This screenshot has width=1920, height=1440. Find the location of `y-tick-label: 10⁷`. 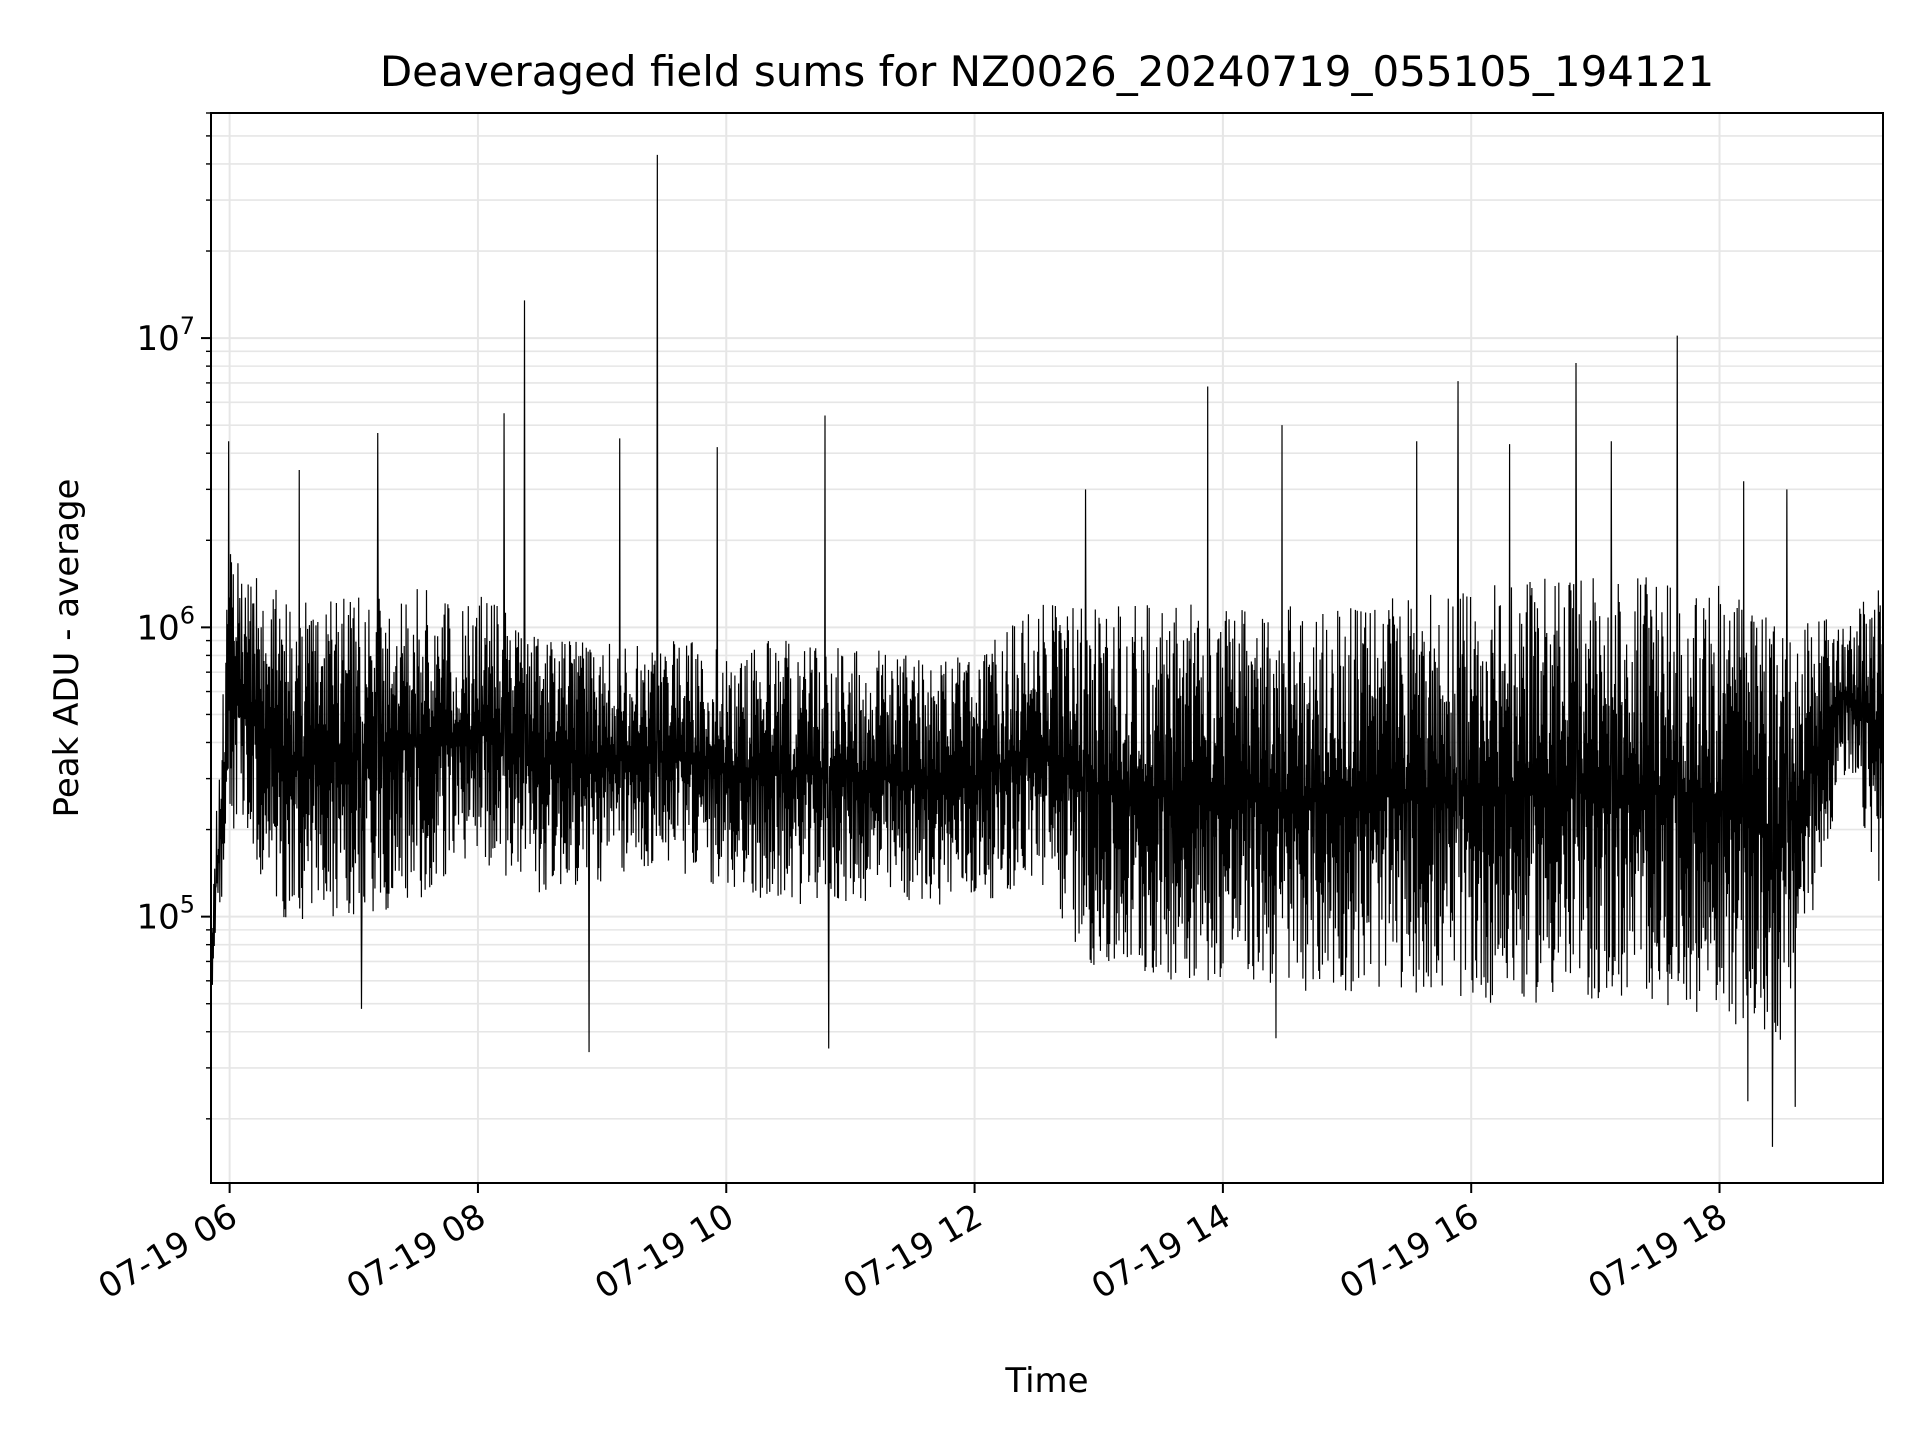

y-tick-label: 10⁷ is located at coordinates (165, 335).